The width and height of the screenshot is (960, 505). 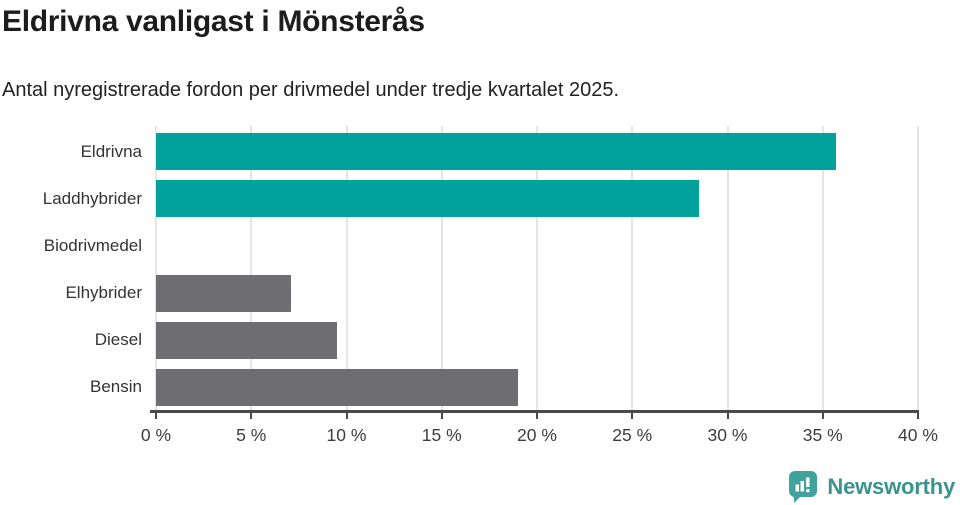 What do you see at coordinates (441, 435) in the screenshot?
I see `axis-tick-label: 15 %` at bounding box center [441, 435].